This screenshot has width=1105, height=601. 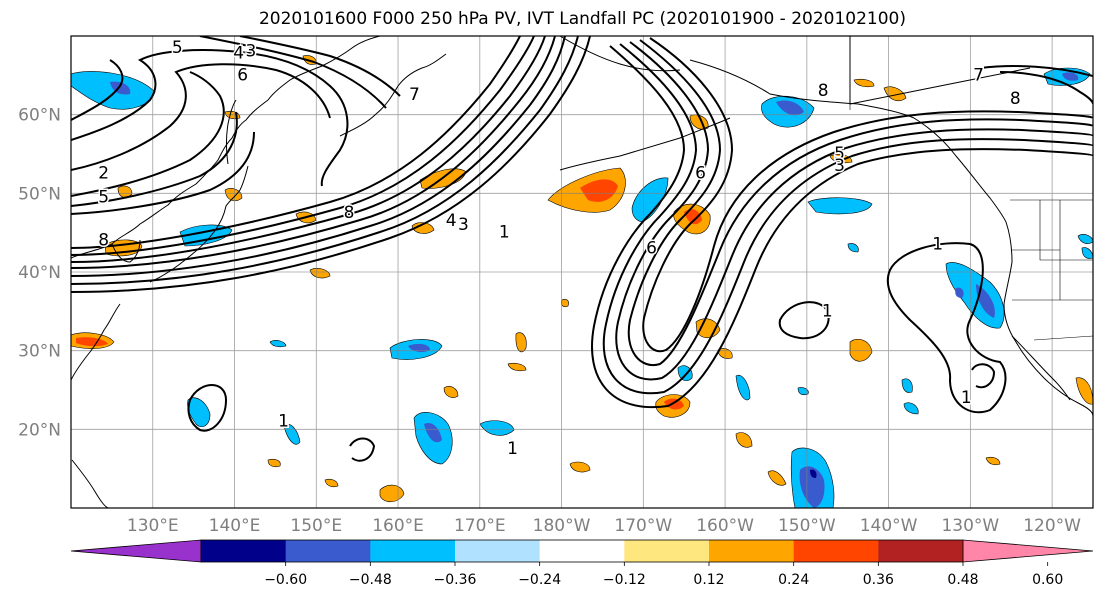 What do you see at coordinates (807, 526) in the screenshot?
I see `longitude-tick-label: 150°W` at bounding box center [807, 526].